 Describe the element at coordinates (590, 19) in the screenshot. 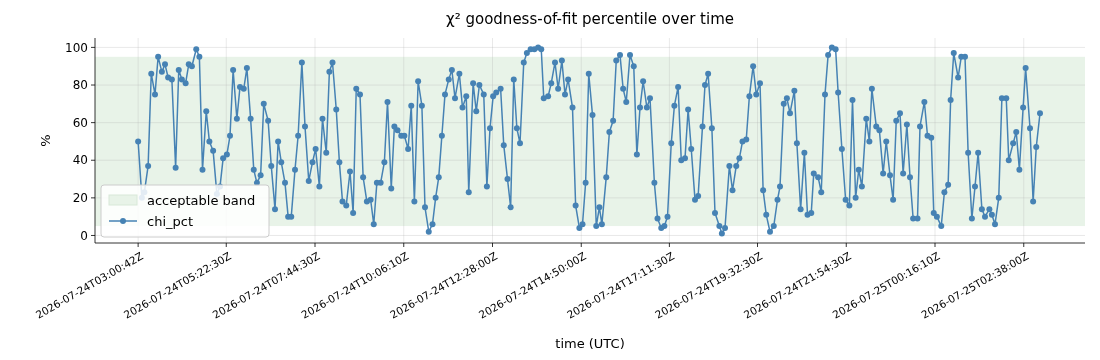

I see `chart-title: χ² goodness-of-fit percentile over time` at that location.